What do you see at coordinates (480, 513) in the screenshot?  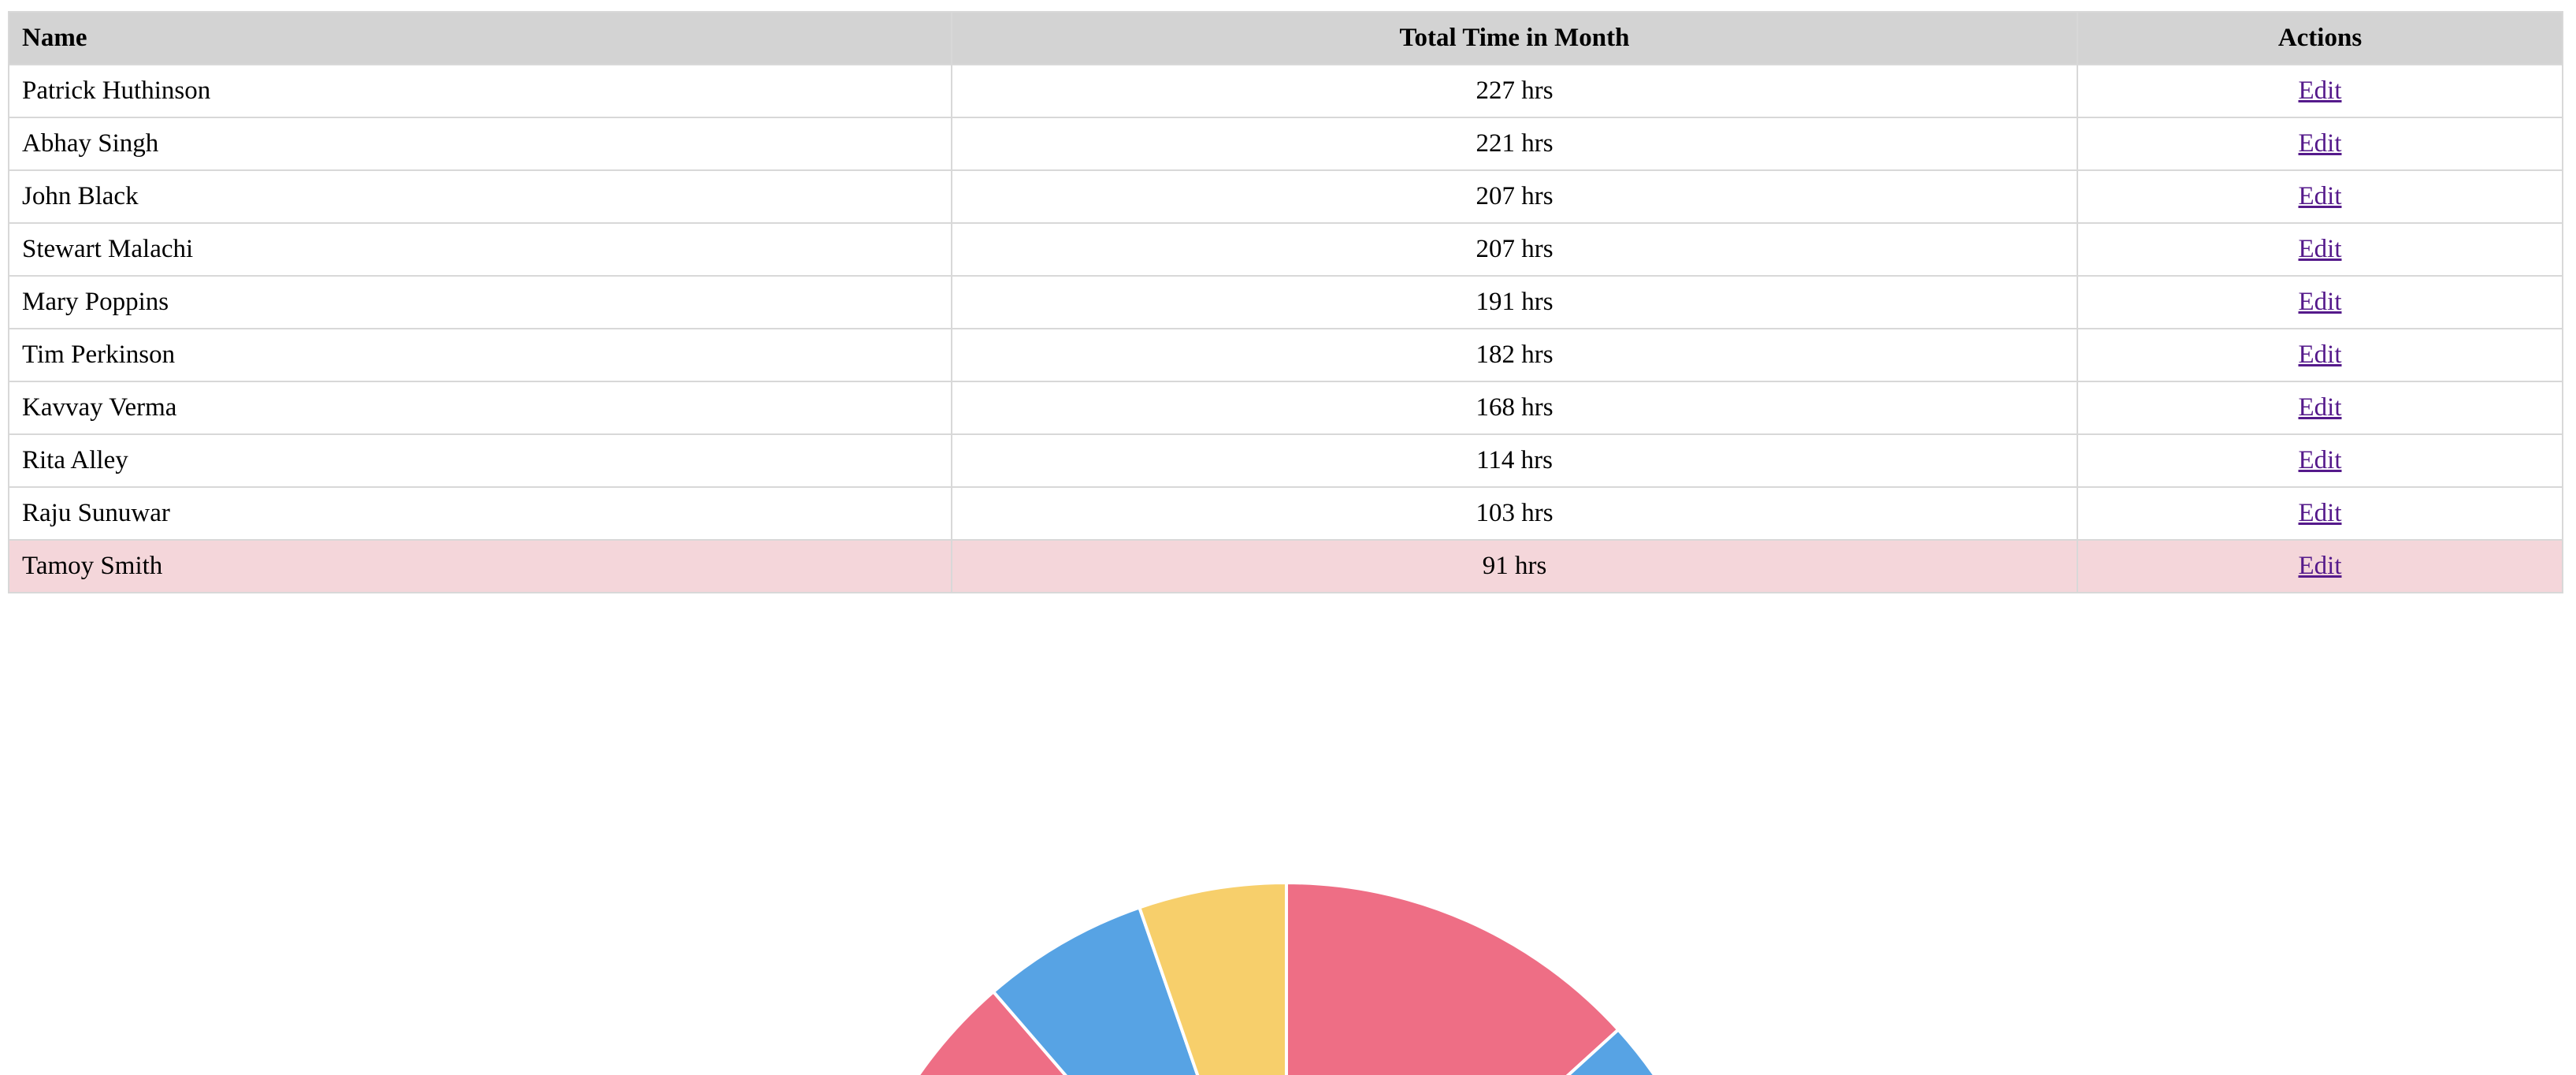 I see `name-cell: Raju Sunuwar` at bounding box center [480, 513].